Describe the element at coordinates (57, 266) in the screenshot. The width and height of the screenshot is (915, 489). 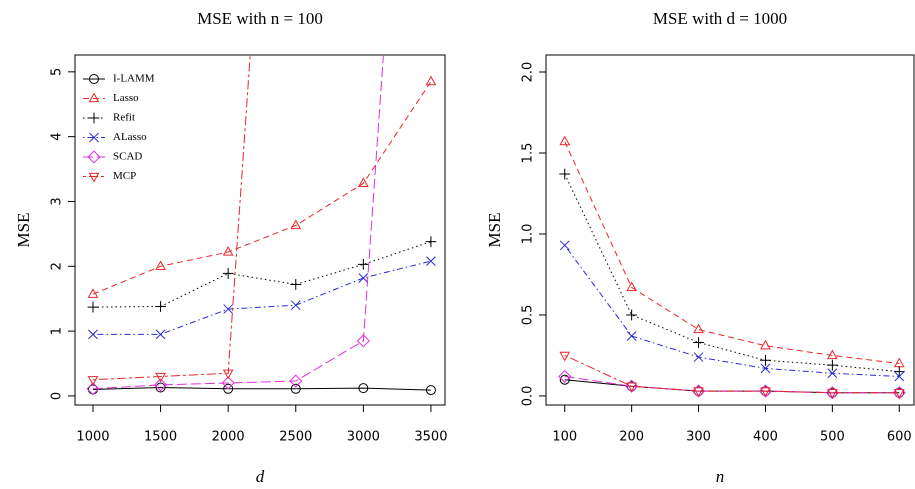
I see `y-tick-label: 2` at that location.